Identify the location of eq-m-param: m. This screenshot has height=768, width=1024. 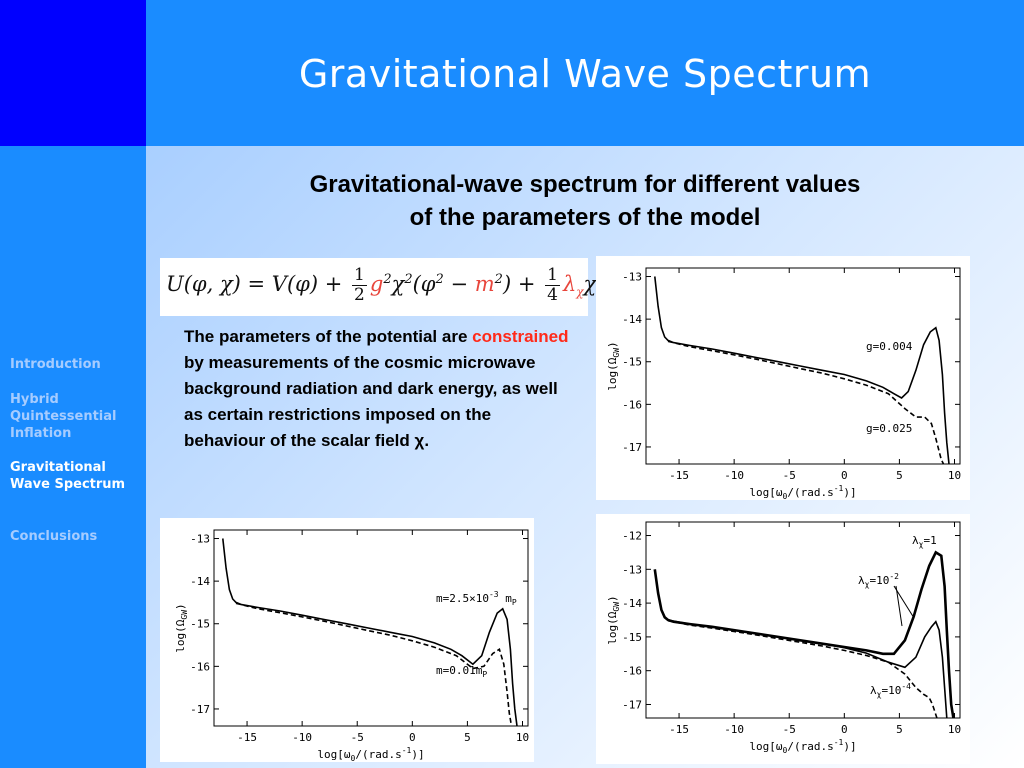
(484, 284).